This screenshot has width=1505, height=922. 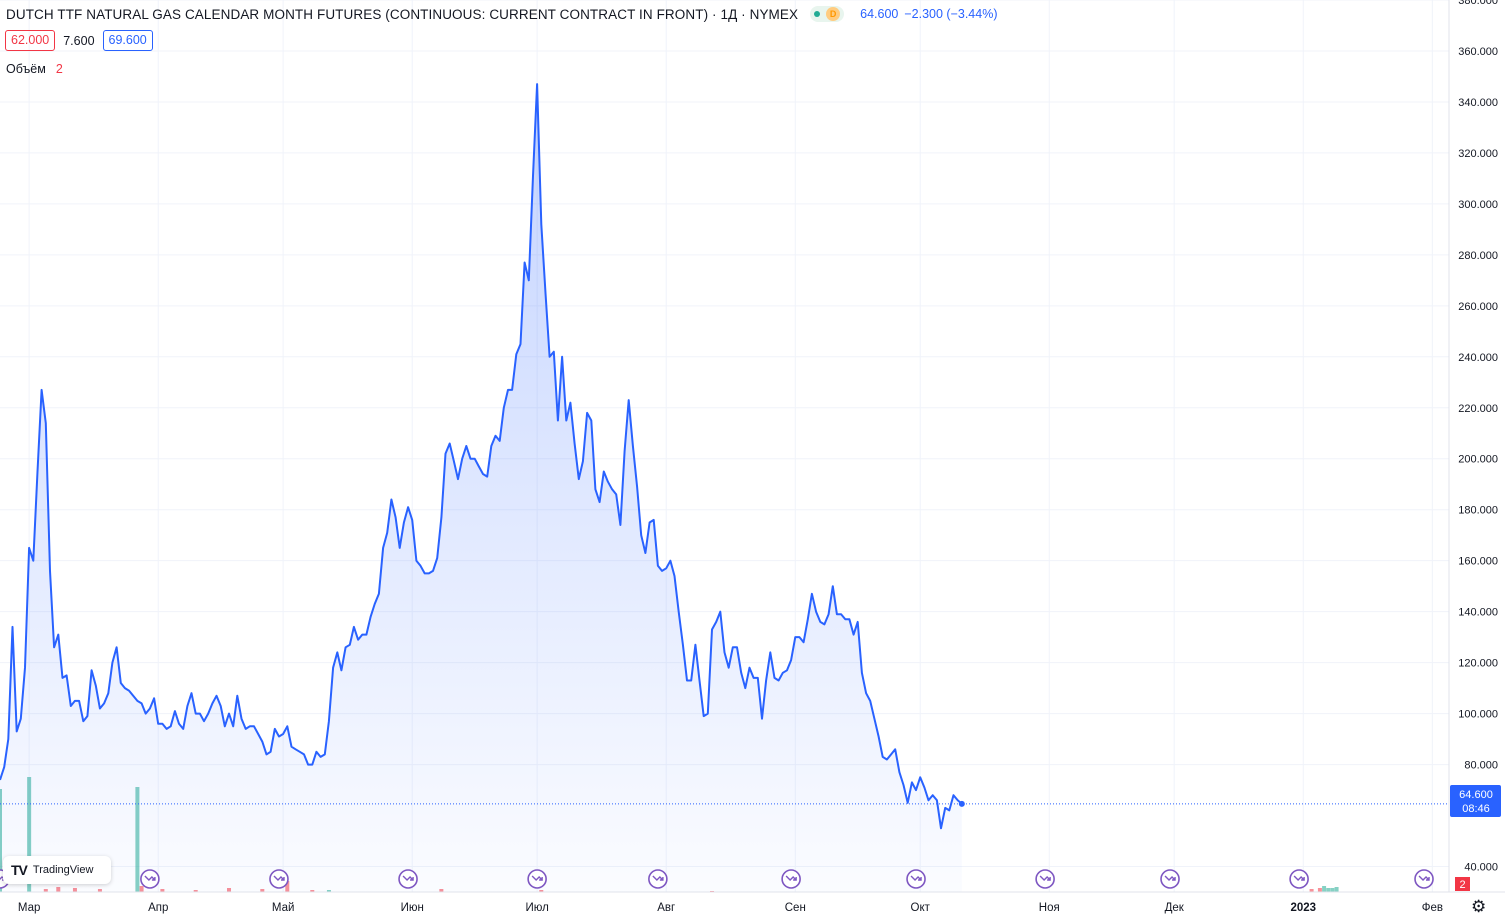 What do you see at coordinates (1478, 307) in the screenshot?
I see `y-tick-label: 260.000` at bounding box center [1478, 307].